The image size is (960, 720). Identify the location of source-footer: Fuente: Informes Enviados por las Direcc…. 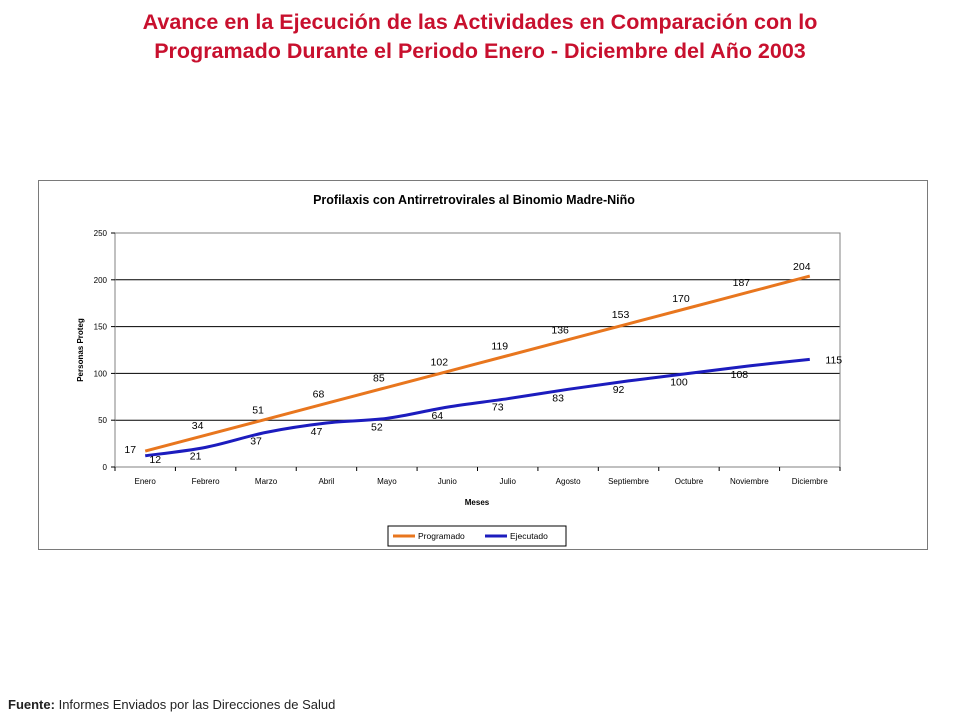
(171, 704).